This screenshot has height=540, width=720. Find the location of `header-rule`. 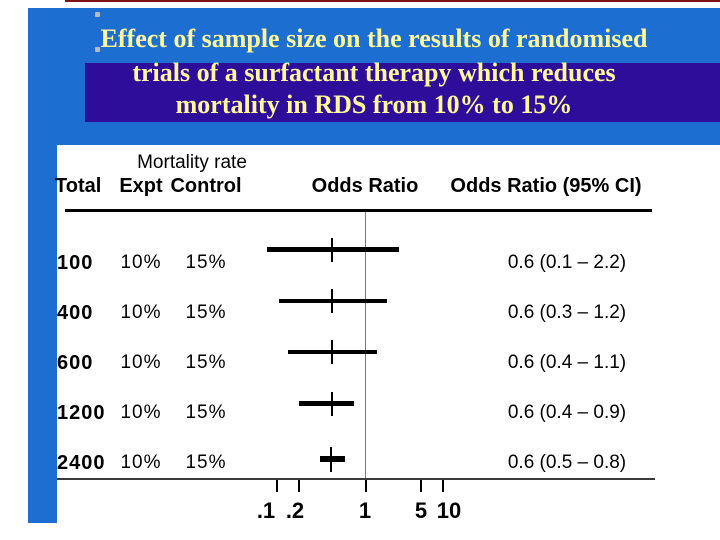

header-rule is located at coordinates (358, 210).